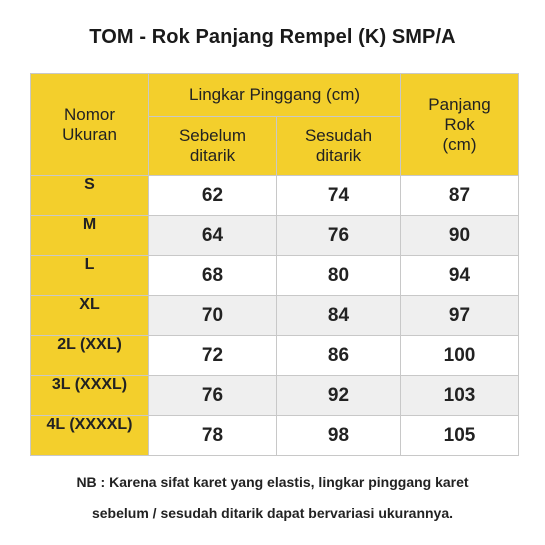 Image resolution: width=545 pixels, height=545 pixels. What do you see at coordinates (338, 355) in the screenshot?
I see `after-cell: 86` at bounding box center [338, 355].